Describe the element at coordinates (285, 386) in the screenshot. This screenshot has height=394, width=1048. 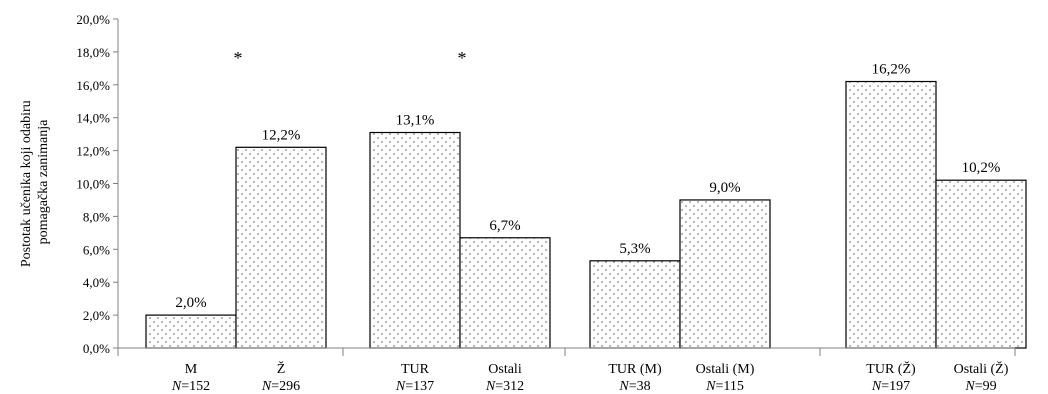
I see `n-value: =296` at that location.